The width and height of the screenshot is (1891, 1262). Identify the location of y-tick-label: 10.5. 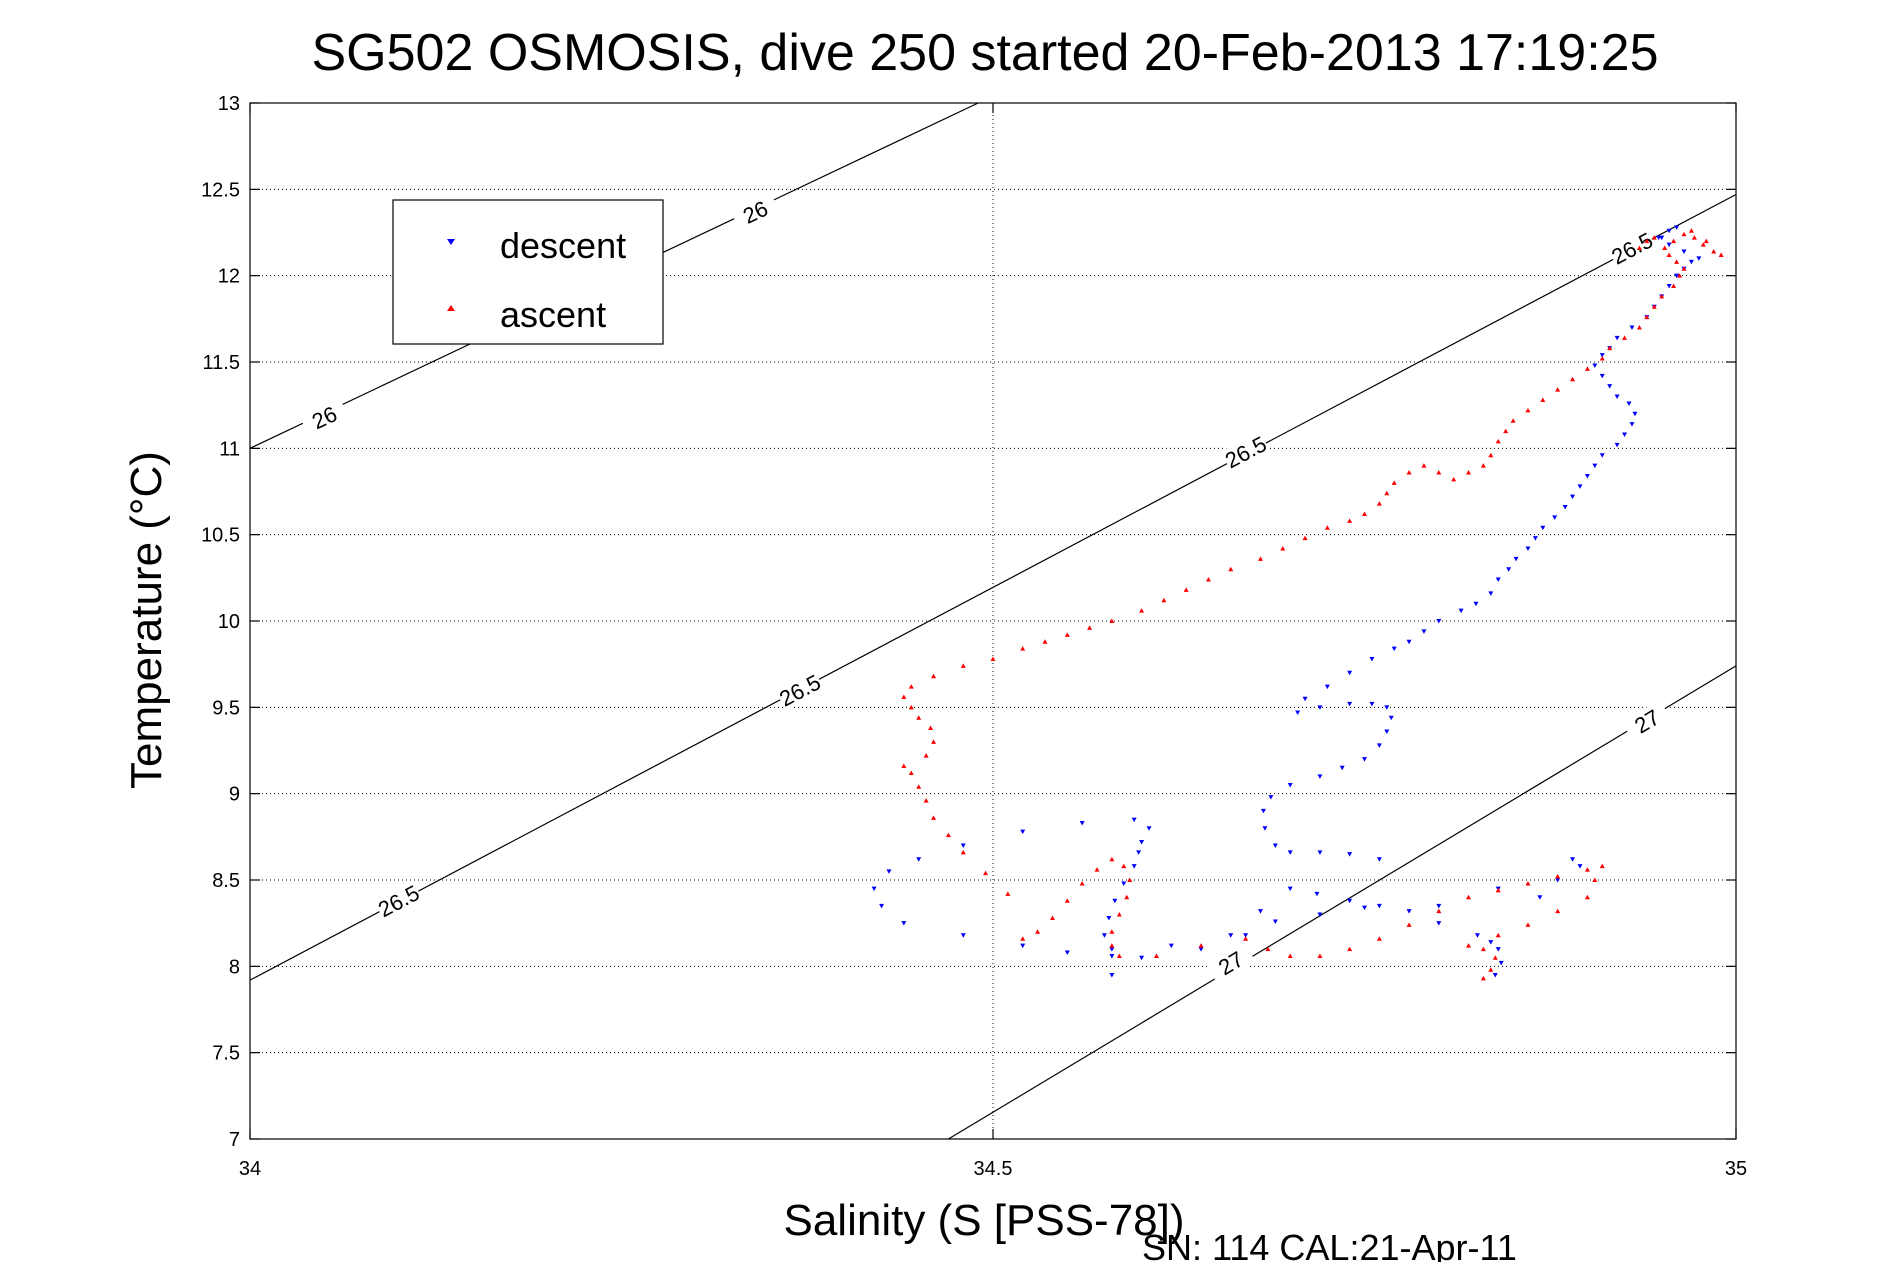
(220, 536).